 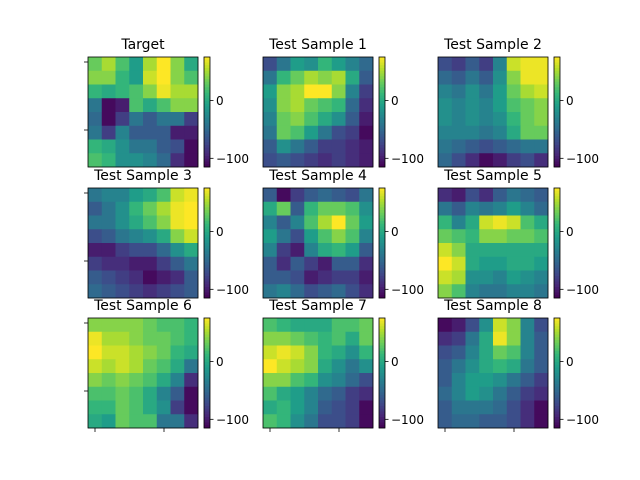 What do you see at coordinates (142, 45) in the screenshot?
I see `panel-title: Target` at bounding box center [142, 45].